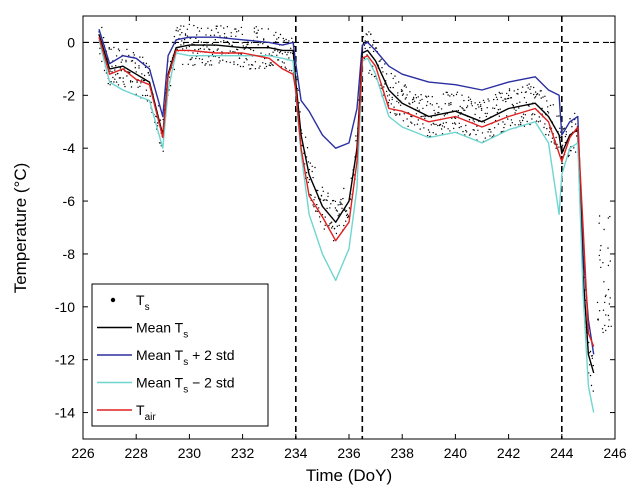 The width and height of the screenshot is (632, 490). I want to click on x-tick-label-238: 238, so click(403, 453).